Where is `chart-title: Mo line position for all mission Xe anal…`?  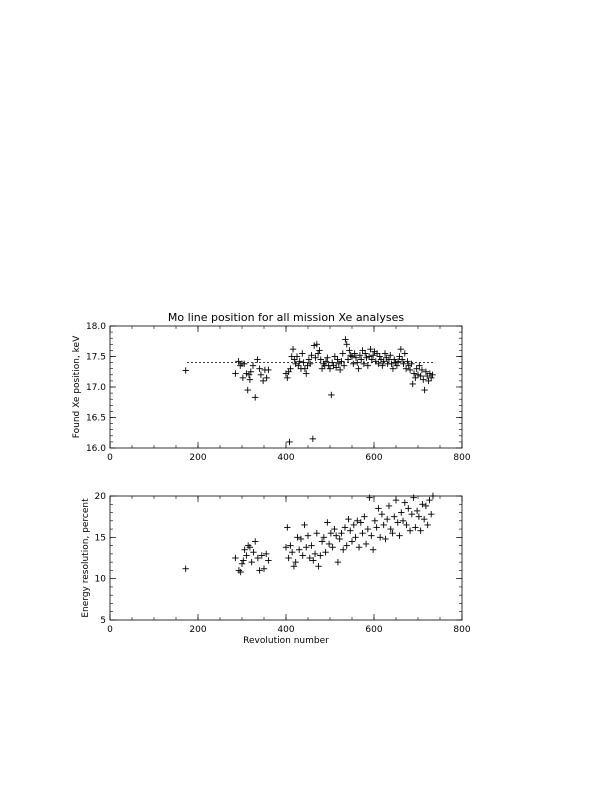
chart-title: Mo line position for all mission Xe anal… is located at coordinates (286, 317).